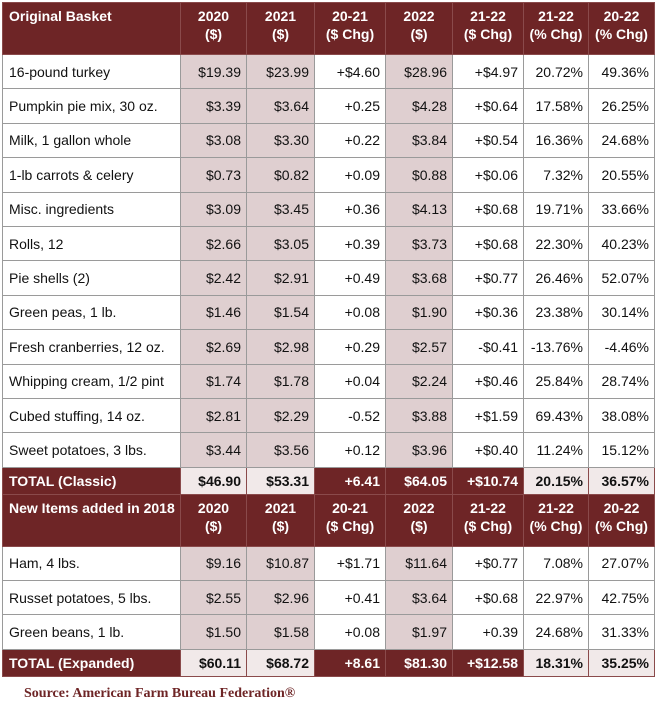  Describe the element at coordinates (213, 243) in the screenshot. I see `table-cell: $2.66` at that location.